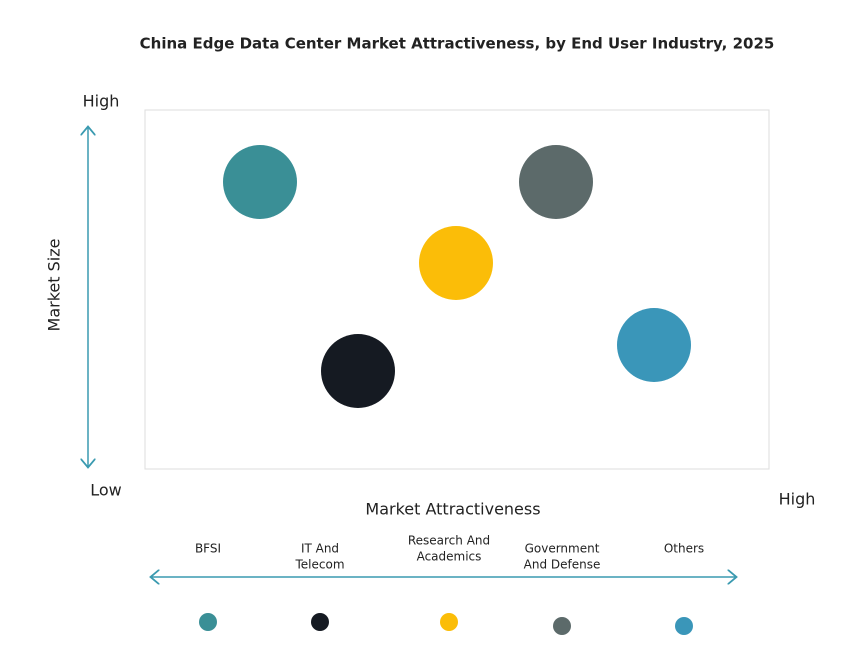  What do you see at coordinates (562, 549) in the screenshot?
I see `legend-label: Government` at bounding box center [562, 549].